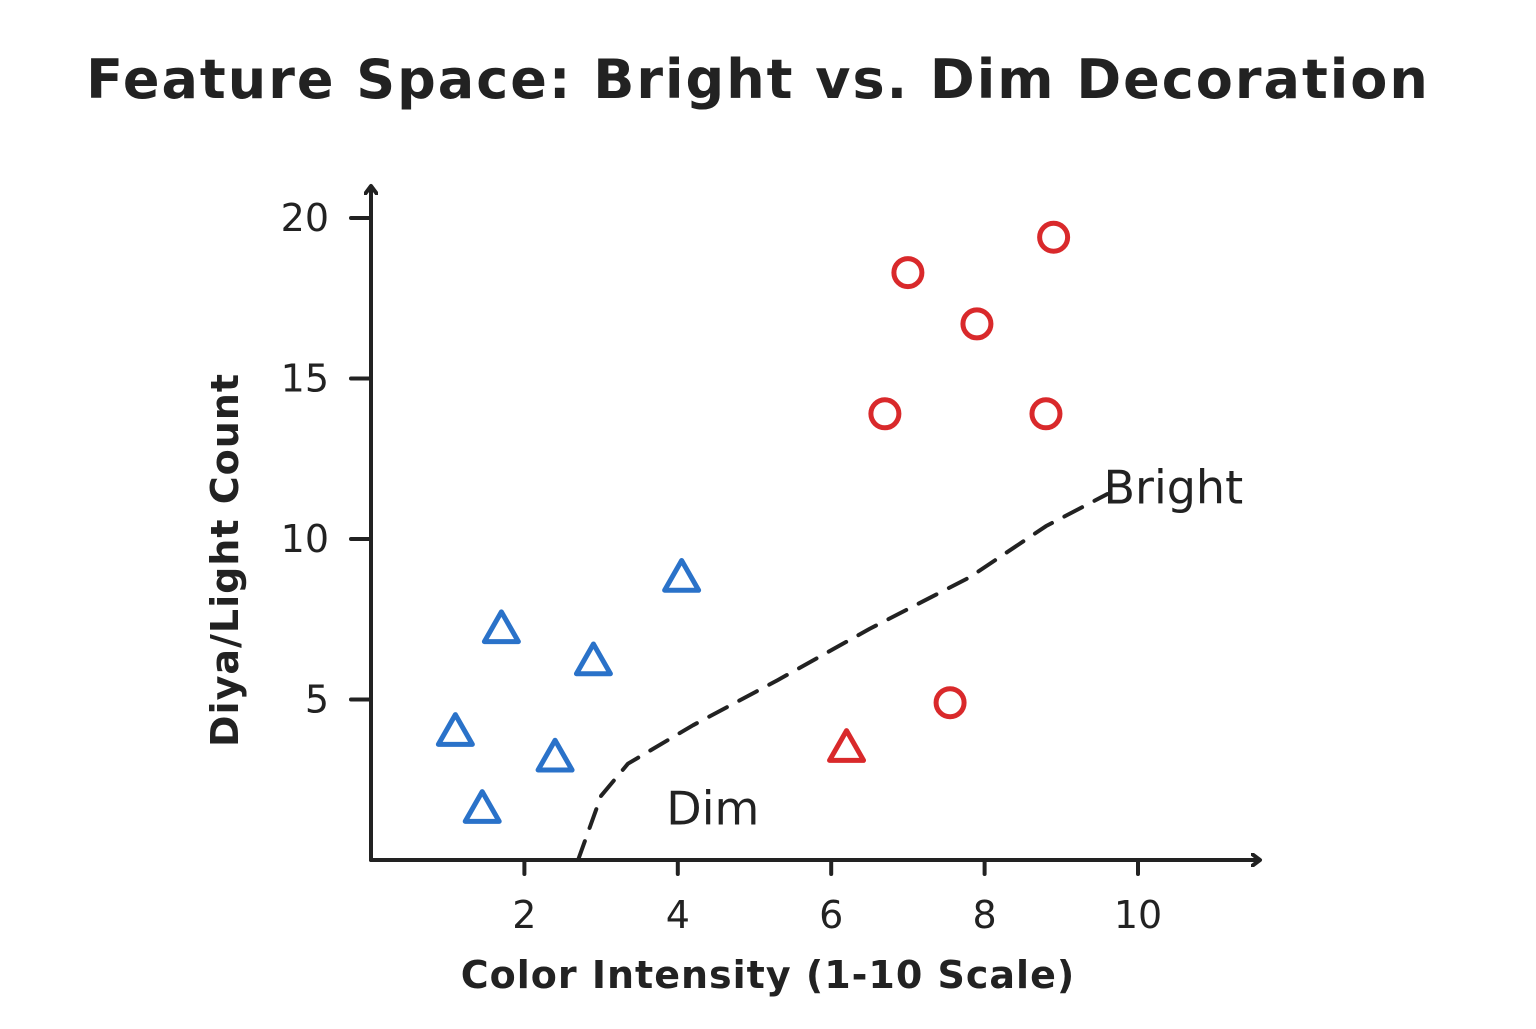 This screenshot has width=1536, height=1029. I want to click on region-label-dim: Dim, so click(712, 809).